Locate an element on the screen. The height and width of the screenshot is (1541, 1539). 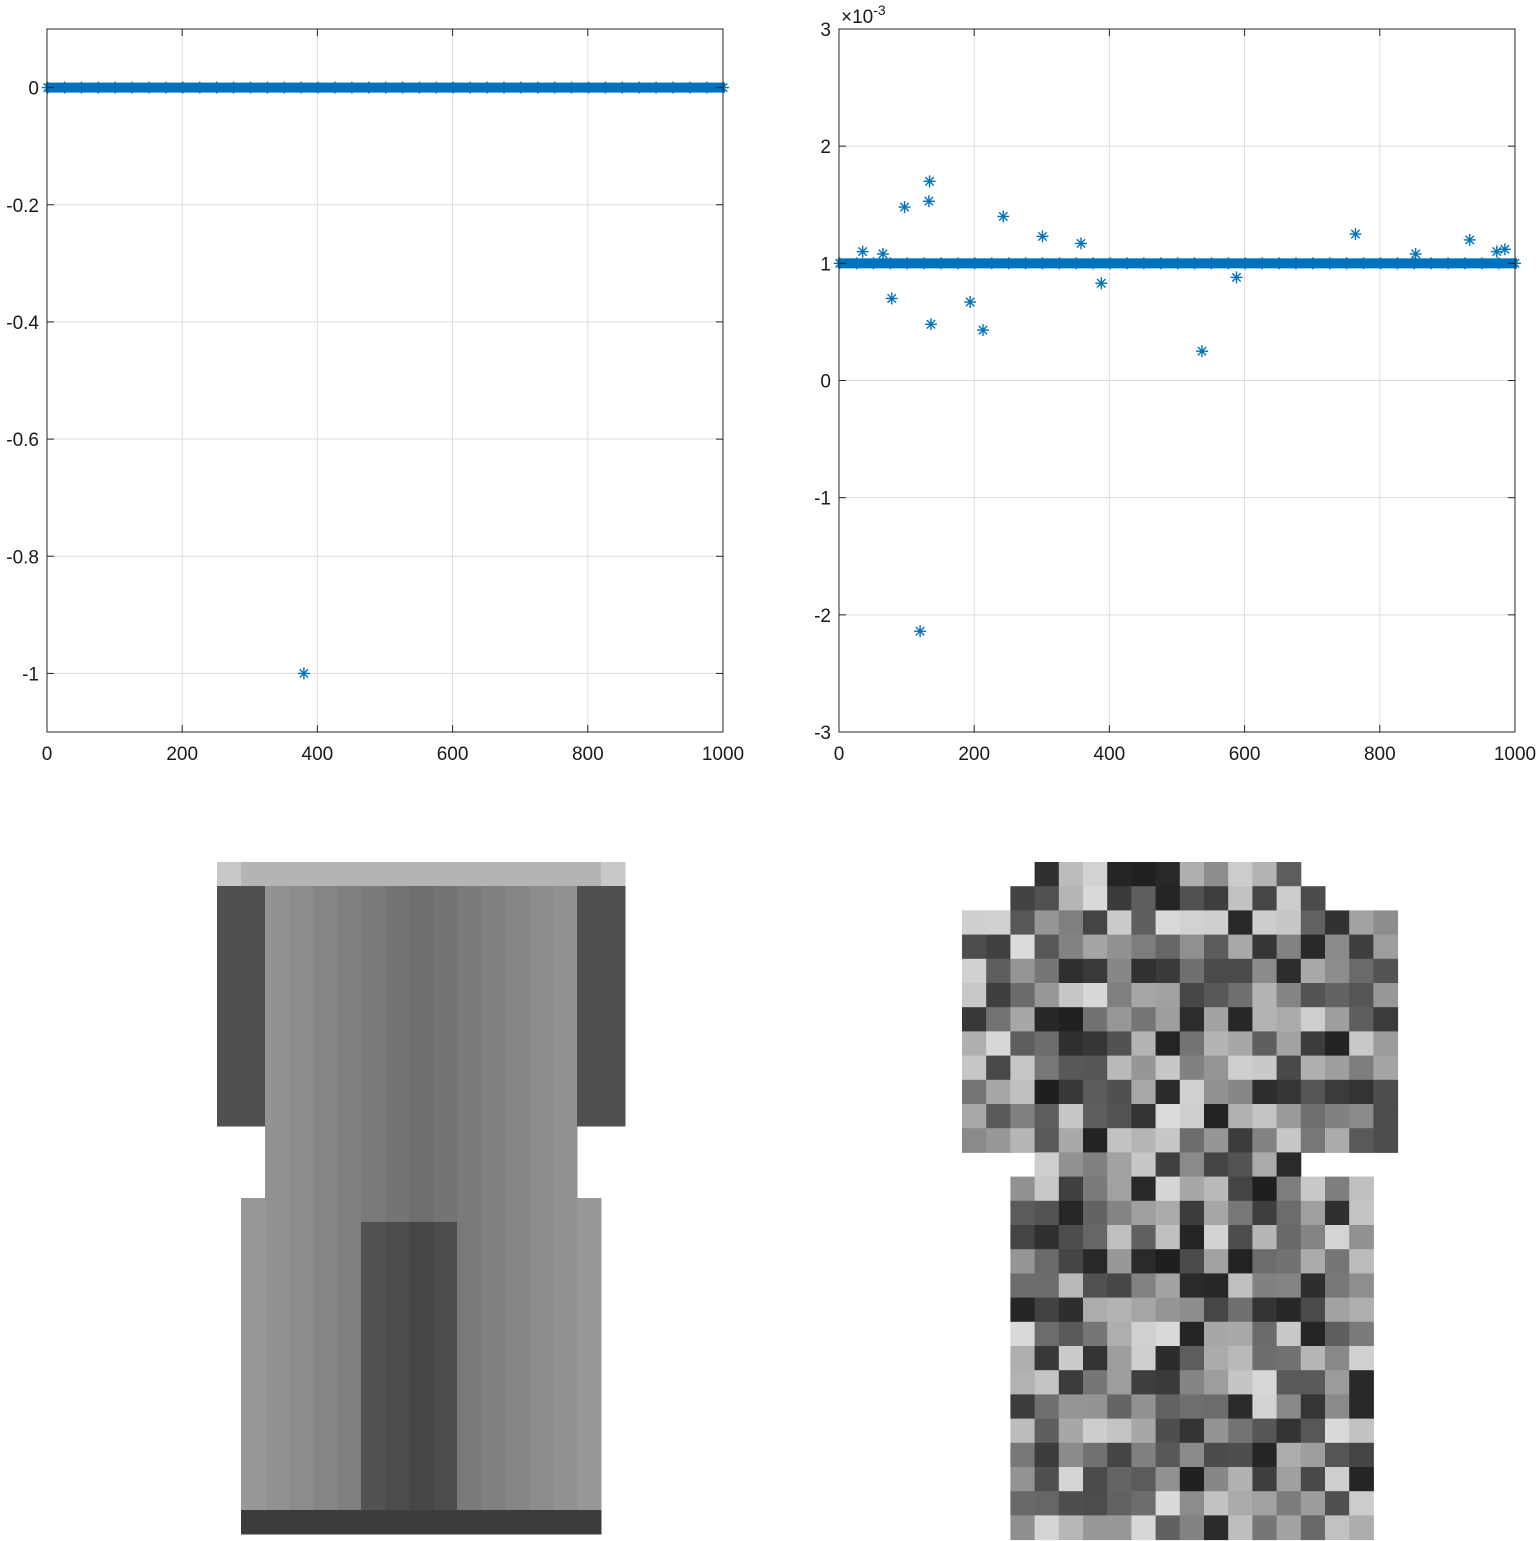
y-exponent-label: ×10⁻³ is located at coordinates (863, 15).